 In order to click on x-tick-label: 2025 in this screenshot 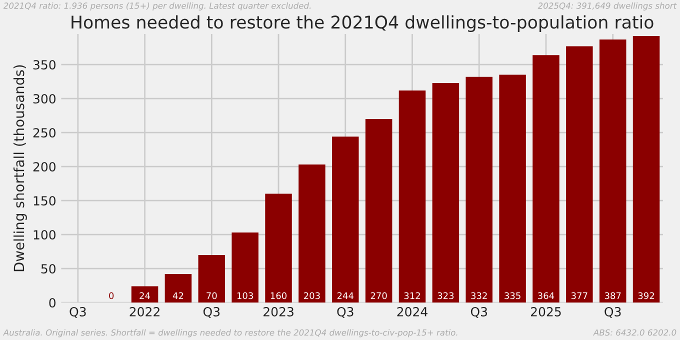, I will do `click(545, 311)`.